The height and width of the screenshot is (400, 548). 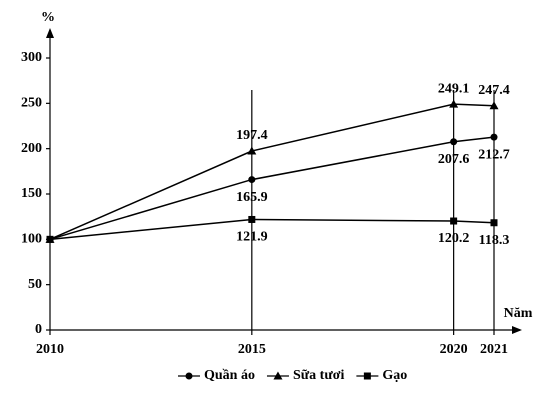 I want to click on x-tick-label: 2010, so click(x=50, y=349).